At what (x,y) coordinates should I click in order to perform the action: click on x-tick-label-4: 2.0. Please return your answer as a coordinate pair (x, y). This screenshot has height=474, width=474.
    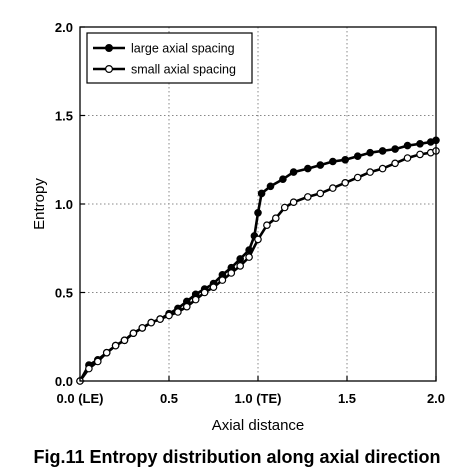
    Looking at the image, I should click on (436, 398).